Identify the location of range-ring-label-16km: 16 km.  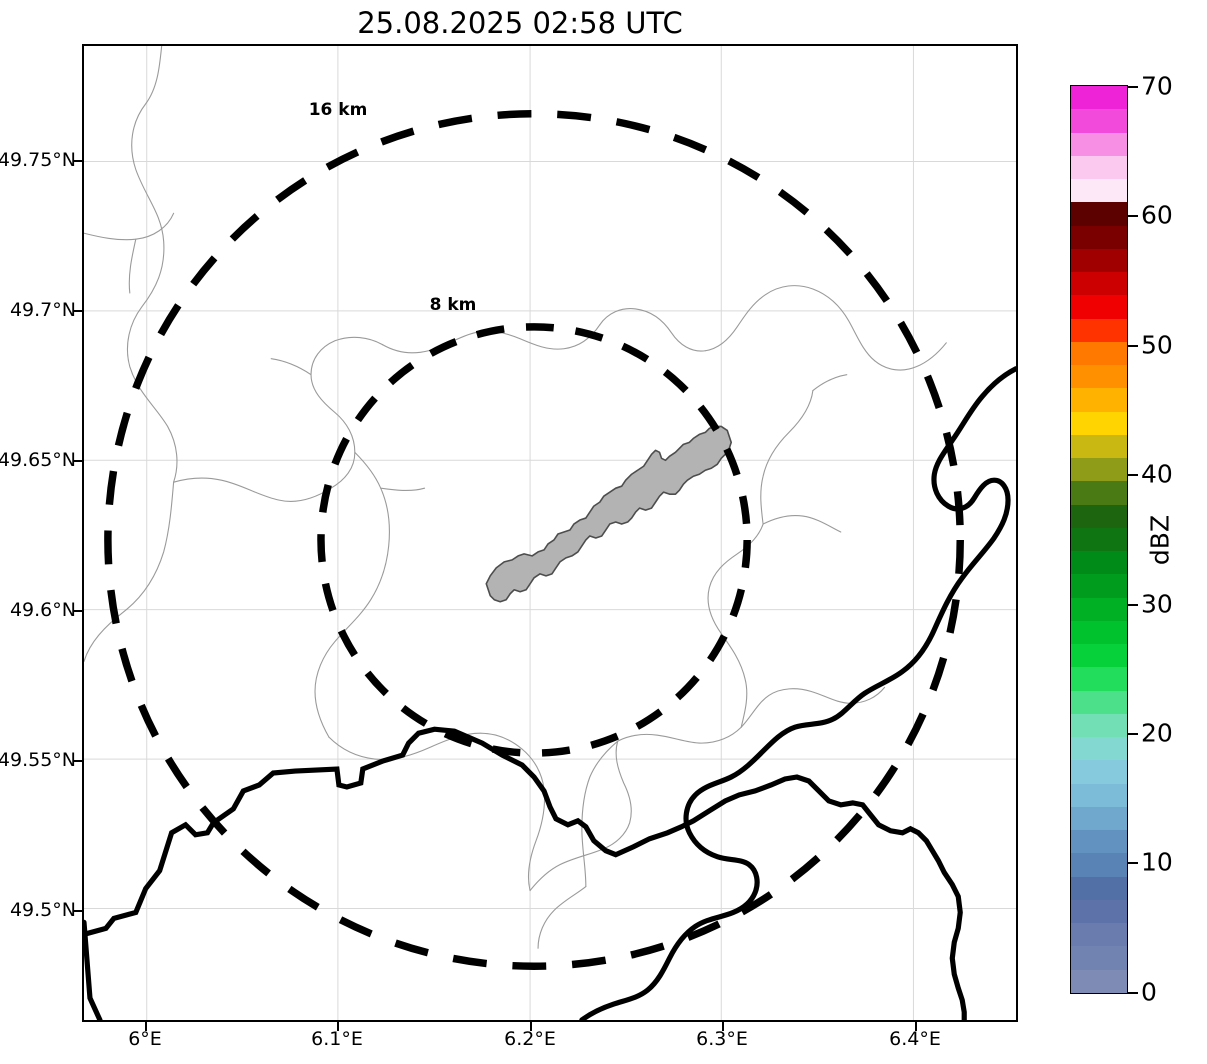
(338, 110).